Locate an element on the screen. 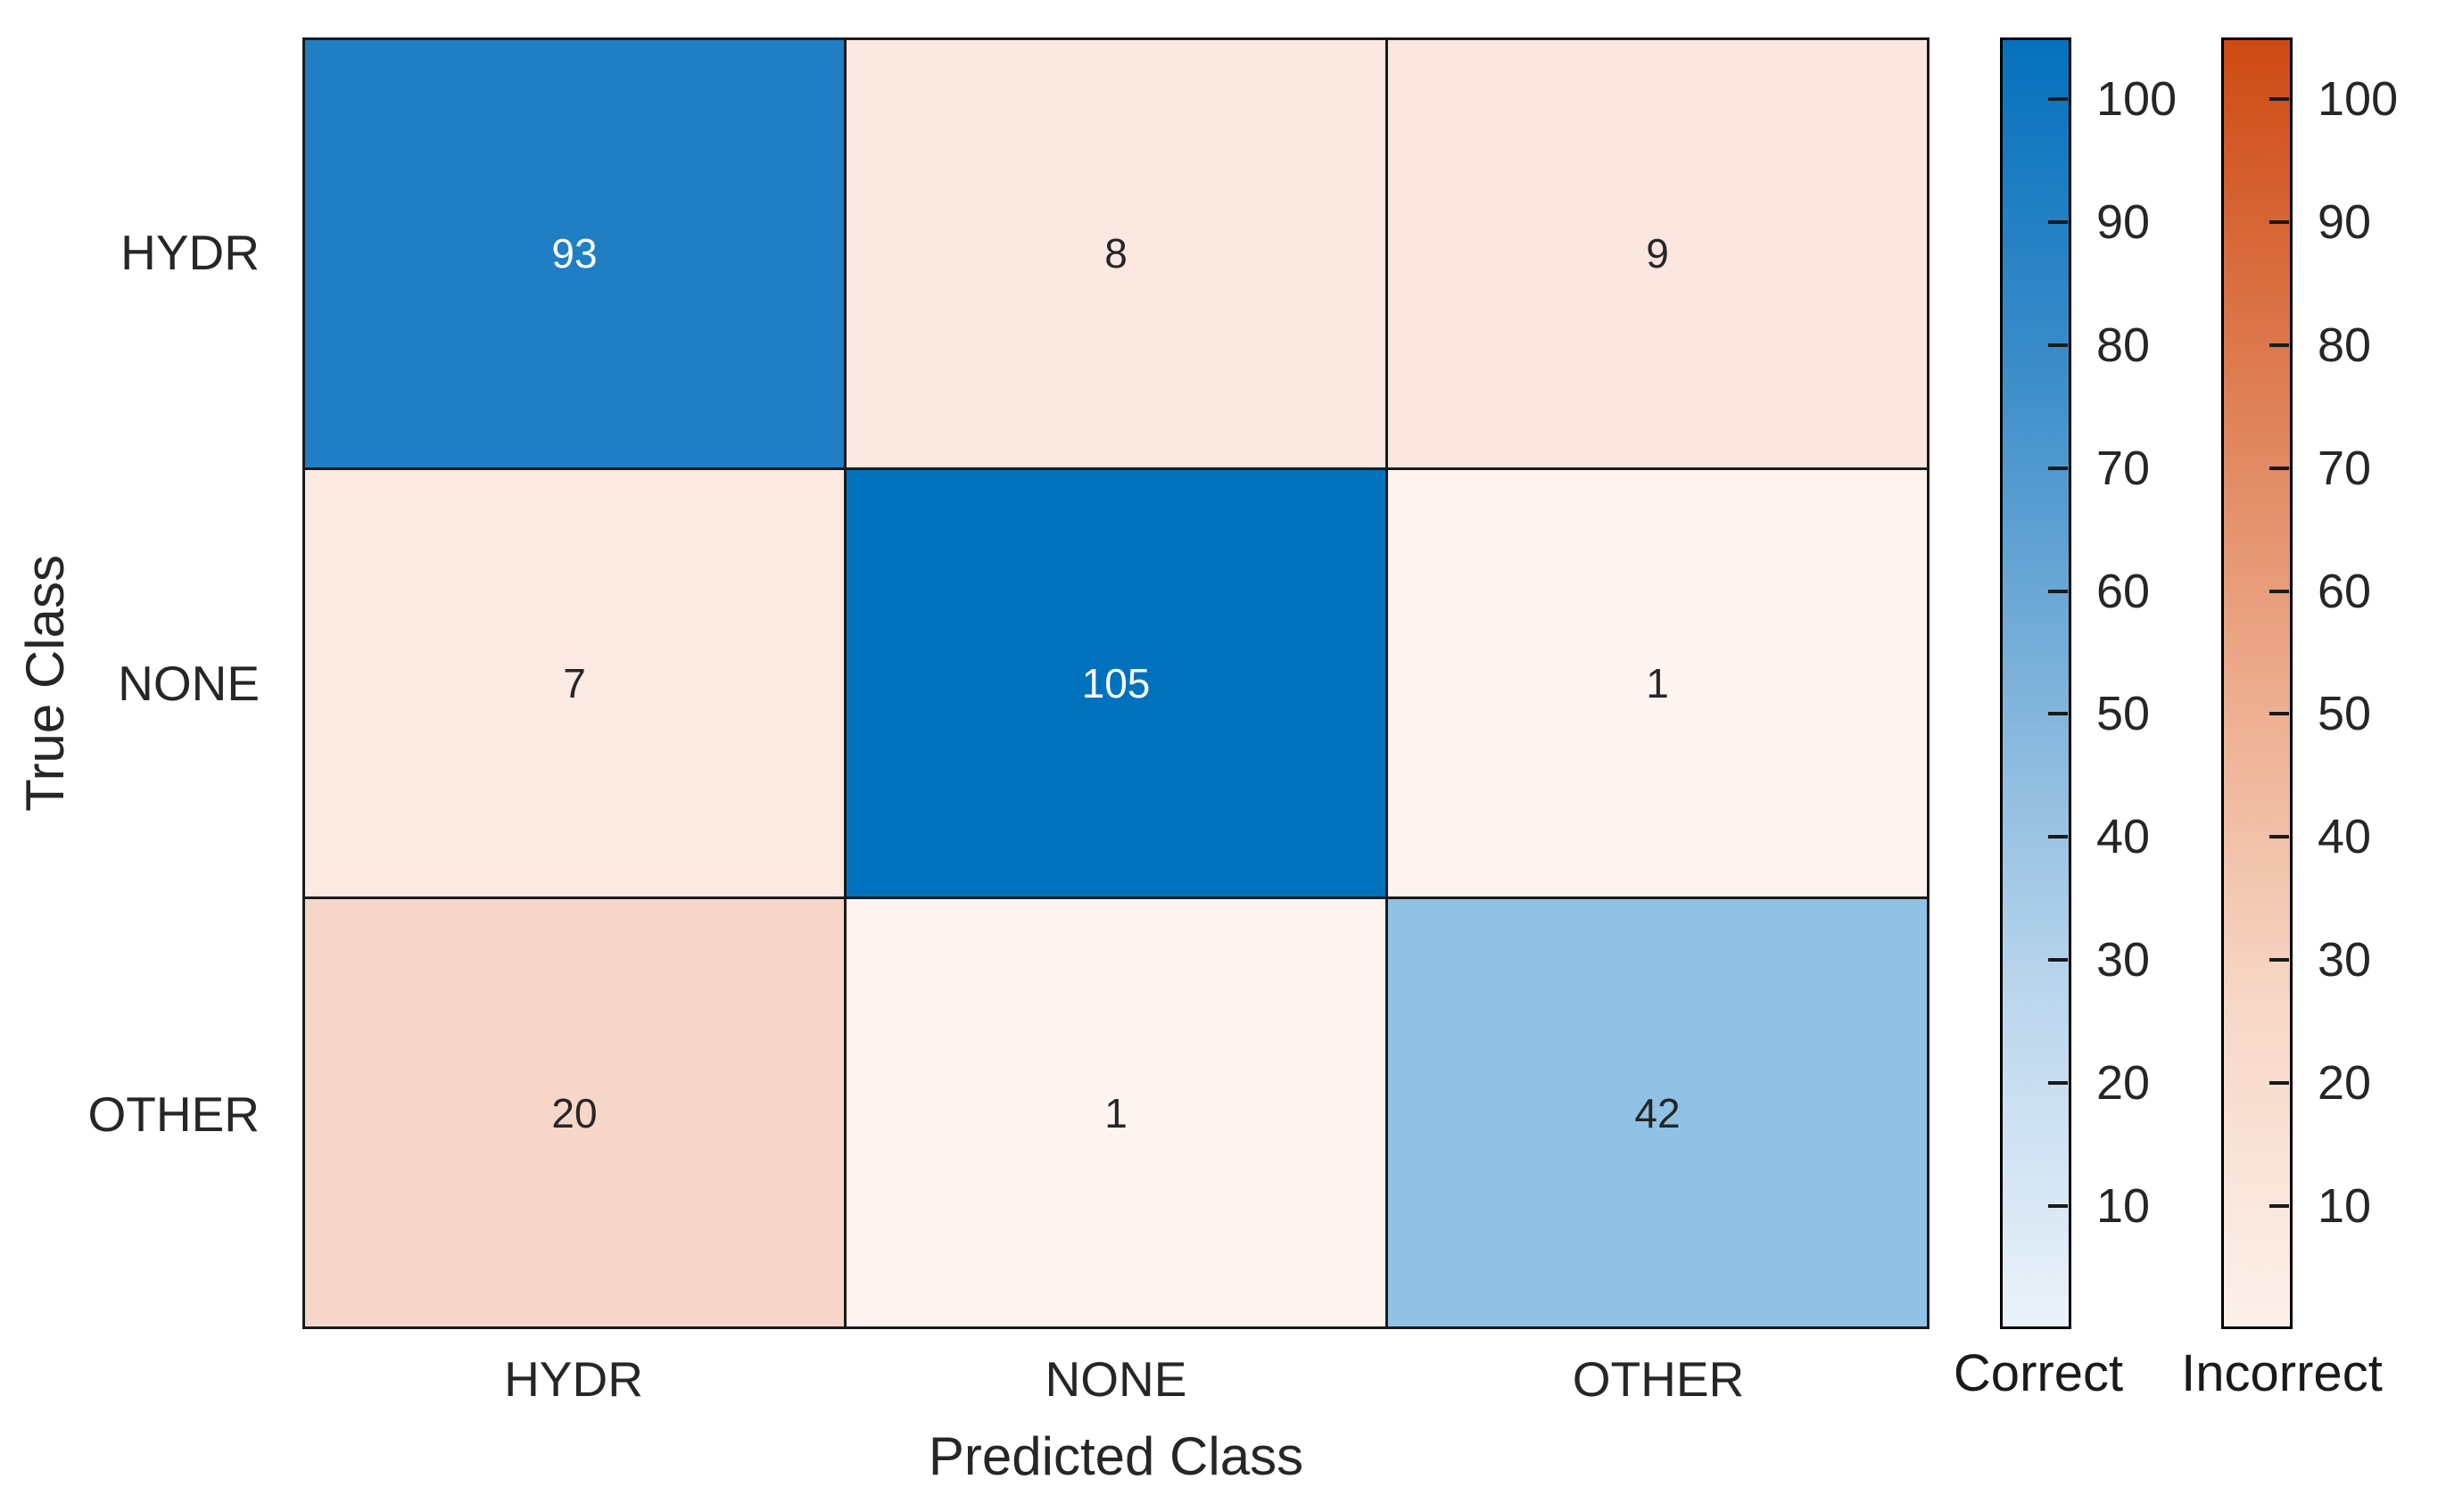  x-tick-label: OTHER is located at coordinates (1658, 1379).